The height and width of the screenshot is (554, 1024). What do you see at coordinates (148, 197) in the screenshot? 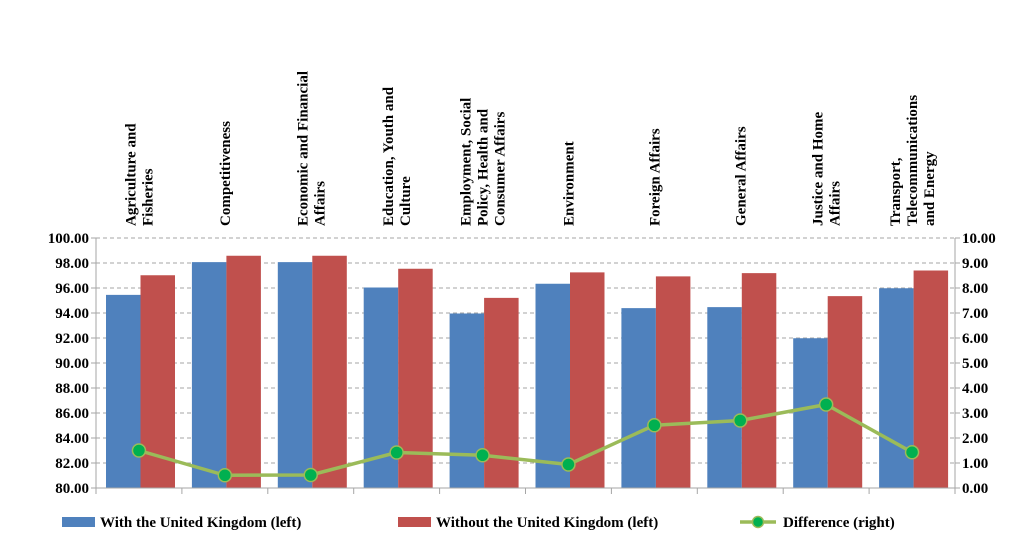
I see `category-label: Fisheries` at bounding box center [148, 197].